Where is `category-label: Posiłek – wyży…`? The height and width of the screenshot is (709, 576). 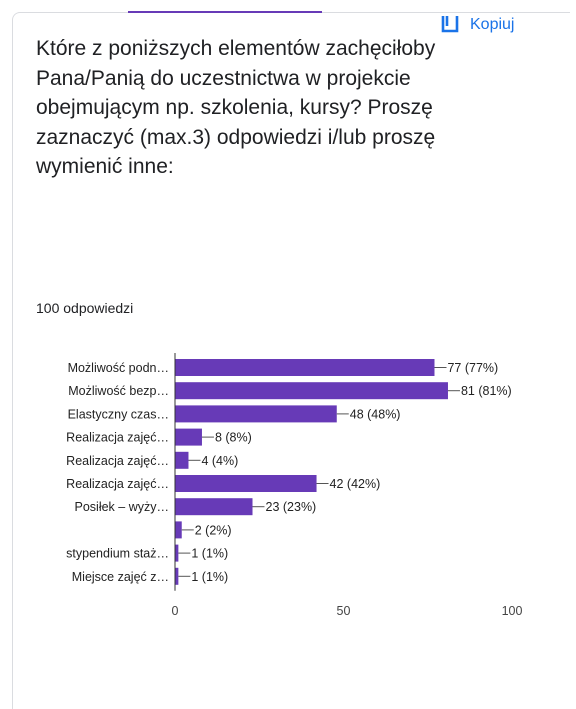
category-label: Posiłek – wyży… is located at coordinates (122, 507).